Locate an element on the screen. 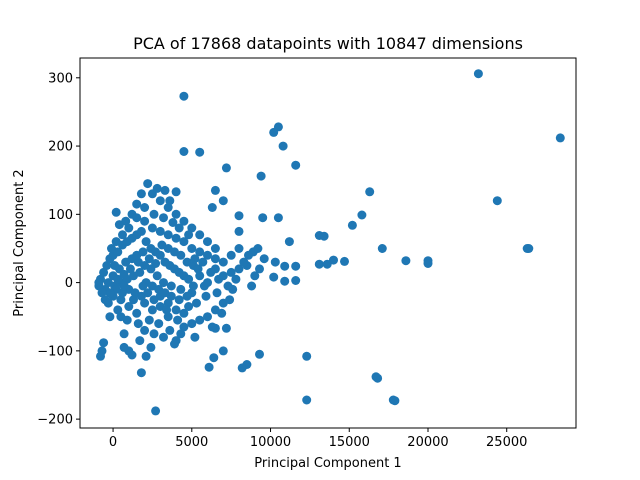 This screenshot has width=640, height=480. x-tick-label: 10000 is located at coordinates (270, 442).